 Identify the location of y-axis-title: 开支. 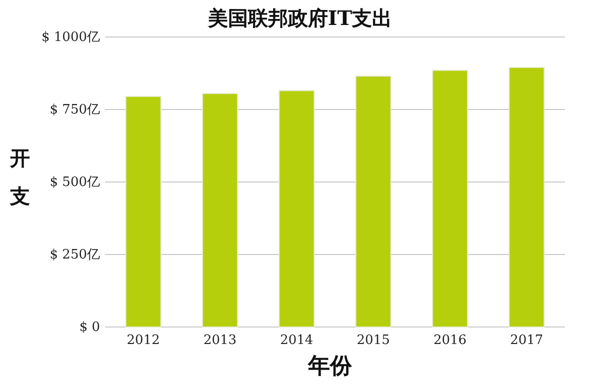
(19, 177).